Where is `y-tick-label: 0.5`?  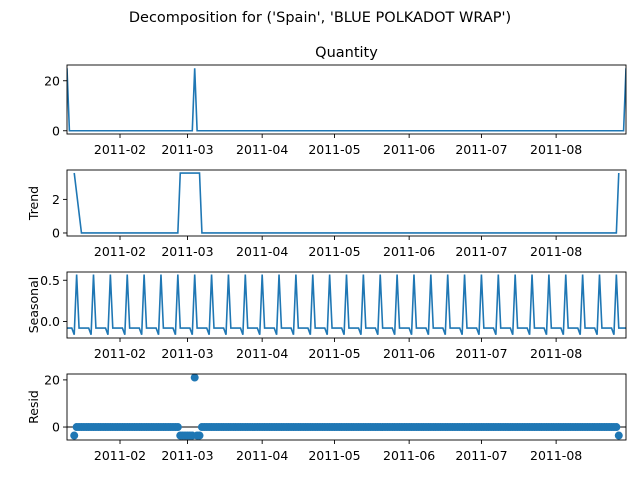
y-tick-label: 0.5 is located at coordinates (50, 280).